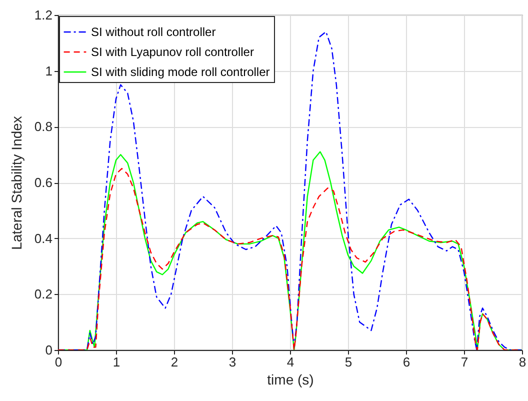 The height and width of the screenshot is (401, 528). Describe the element at coordinates (153, 32) in the screenshot. I see `legend-label: SI without roll controller` at that location.